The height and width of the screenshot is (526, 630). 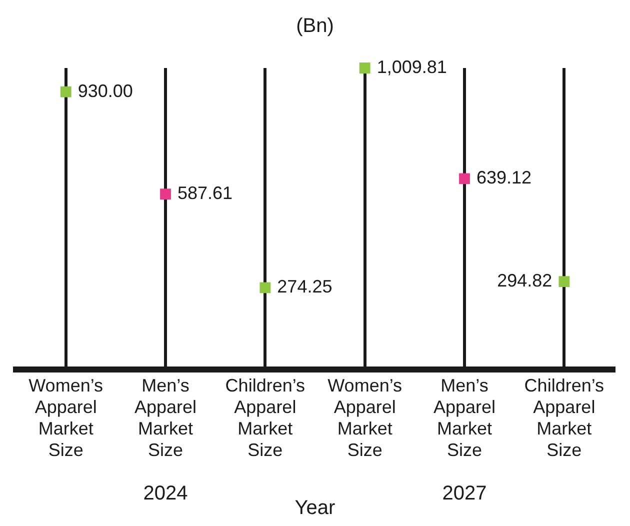 I want to click on data-label: 294.82, so click(x=524, y=280).